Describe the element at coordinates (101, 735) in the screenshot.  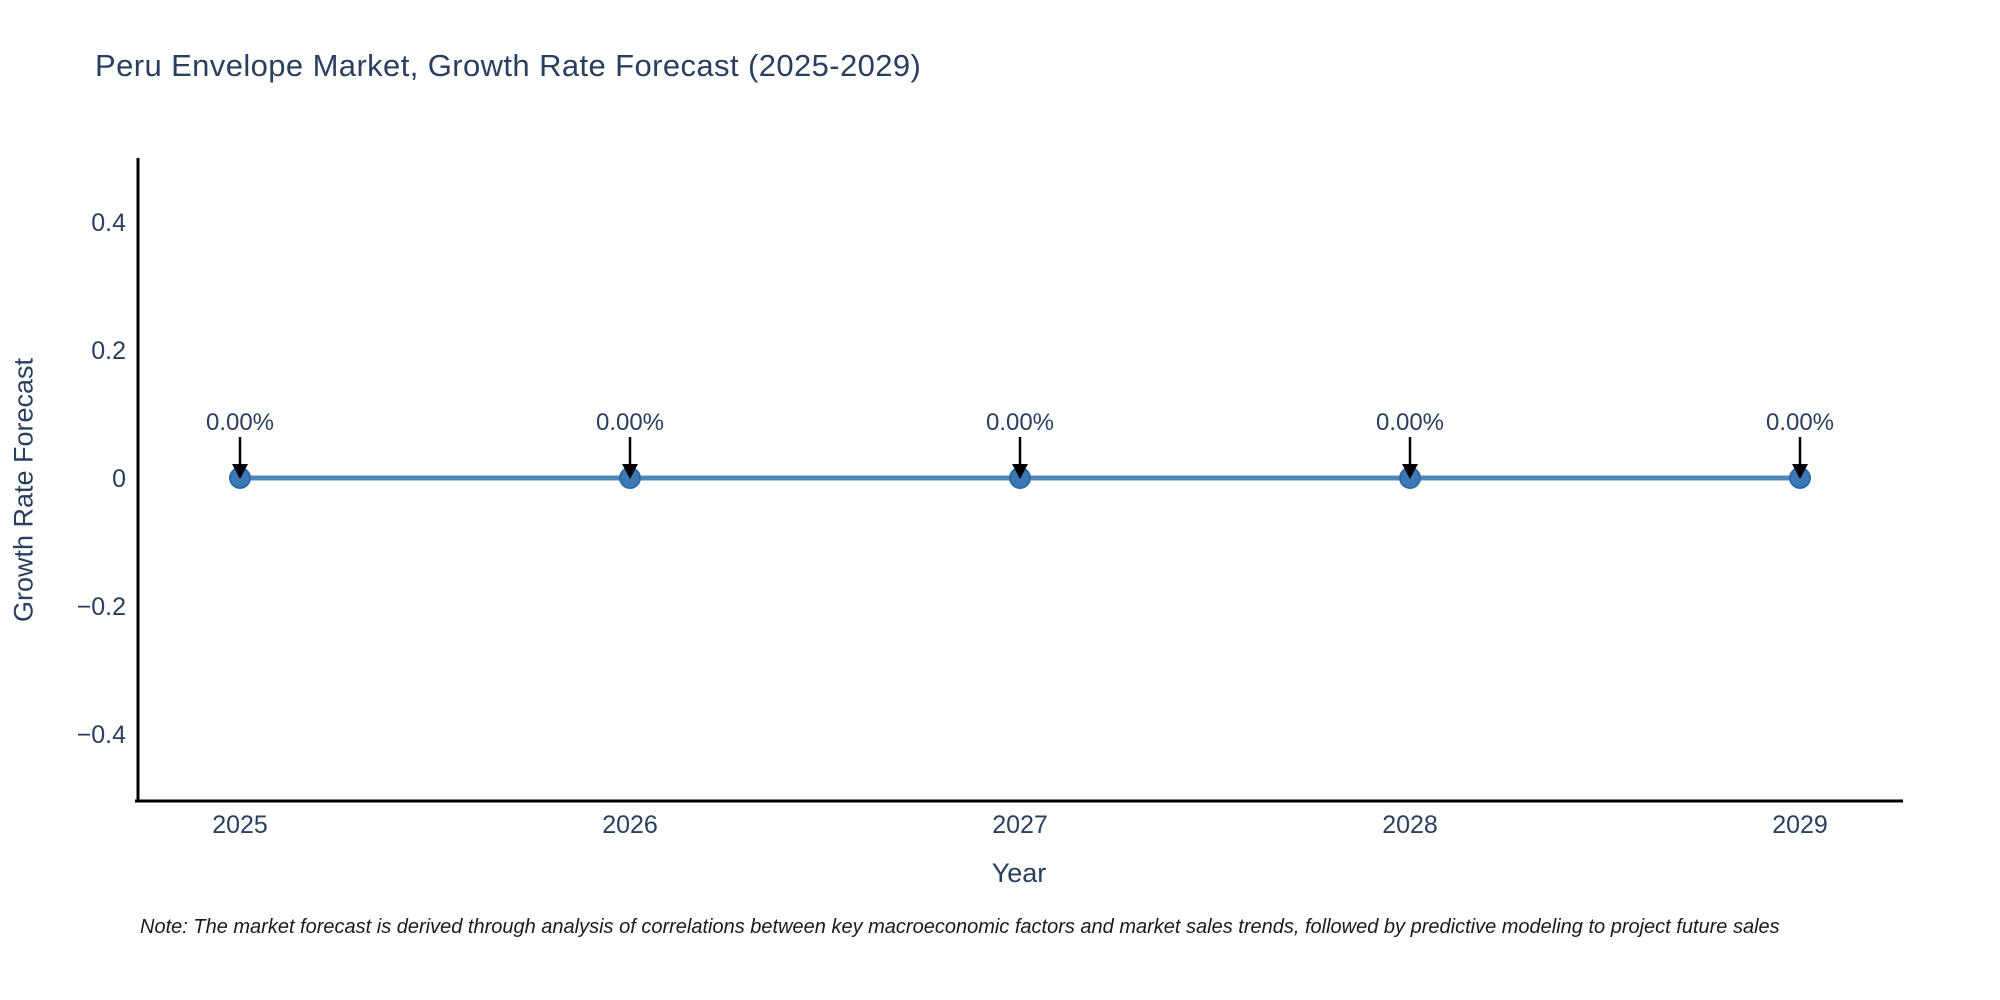
I see `y-tick-label: −0.4` at that location.